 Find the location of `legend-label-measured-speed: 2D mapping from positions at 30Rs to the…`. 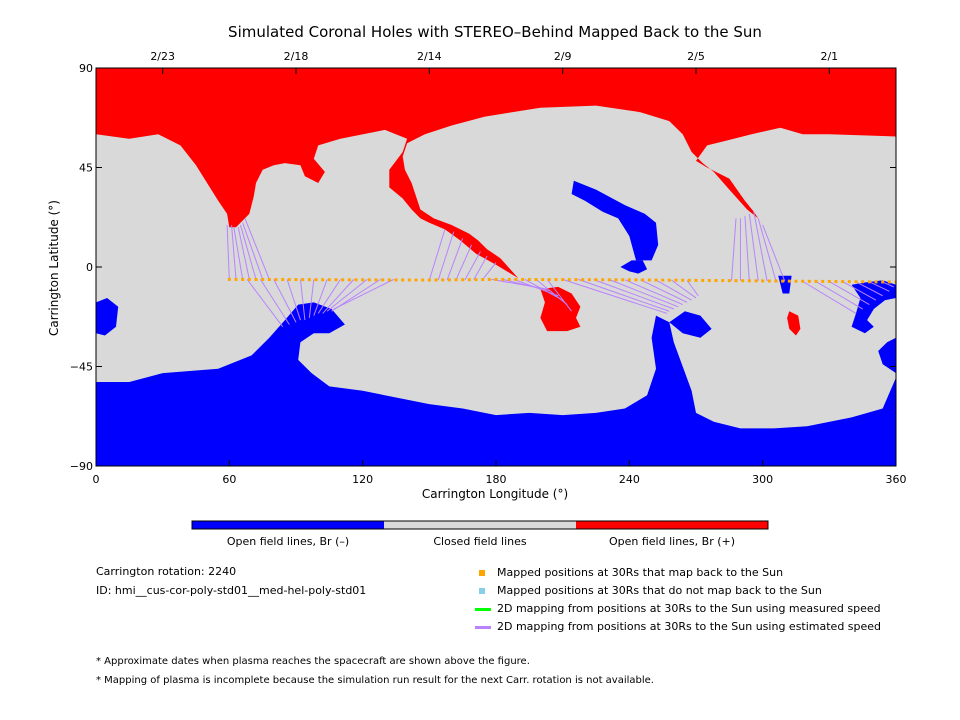

legend-label-measured-speed: 2D mapping from positions at 30Rs to the… is located at coordinates (689, 608).